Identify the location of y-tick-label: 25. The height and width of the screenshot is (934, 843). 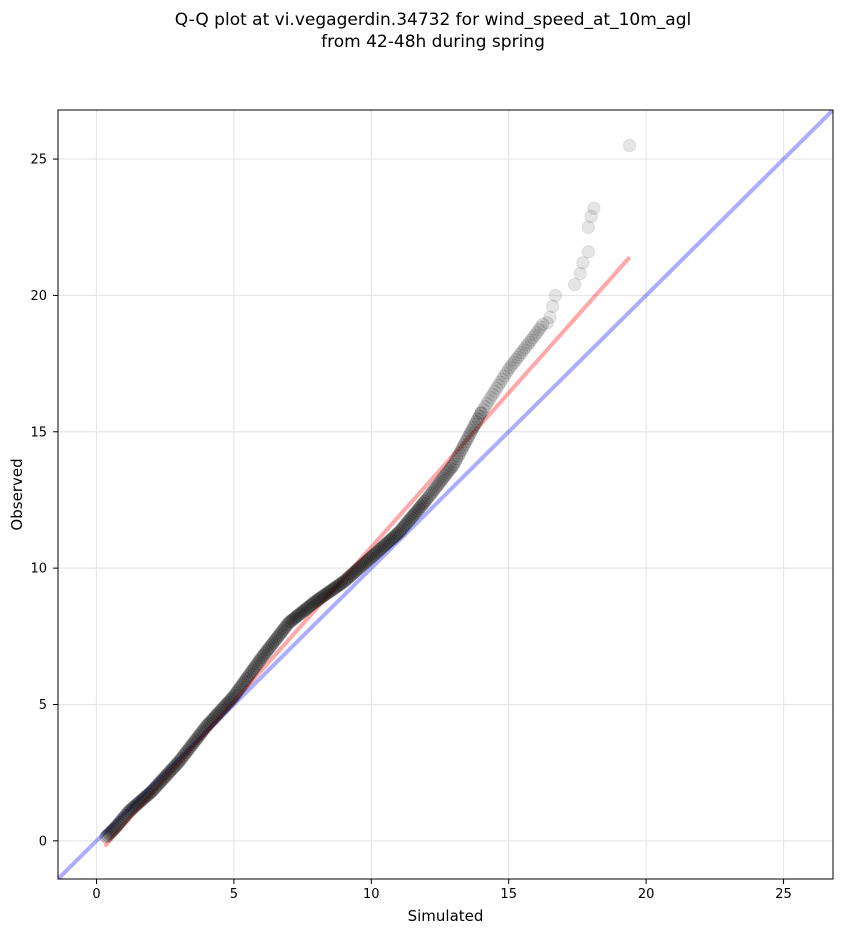
(38, 160).